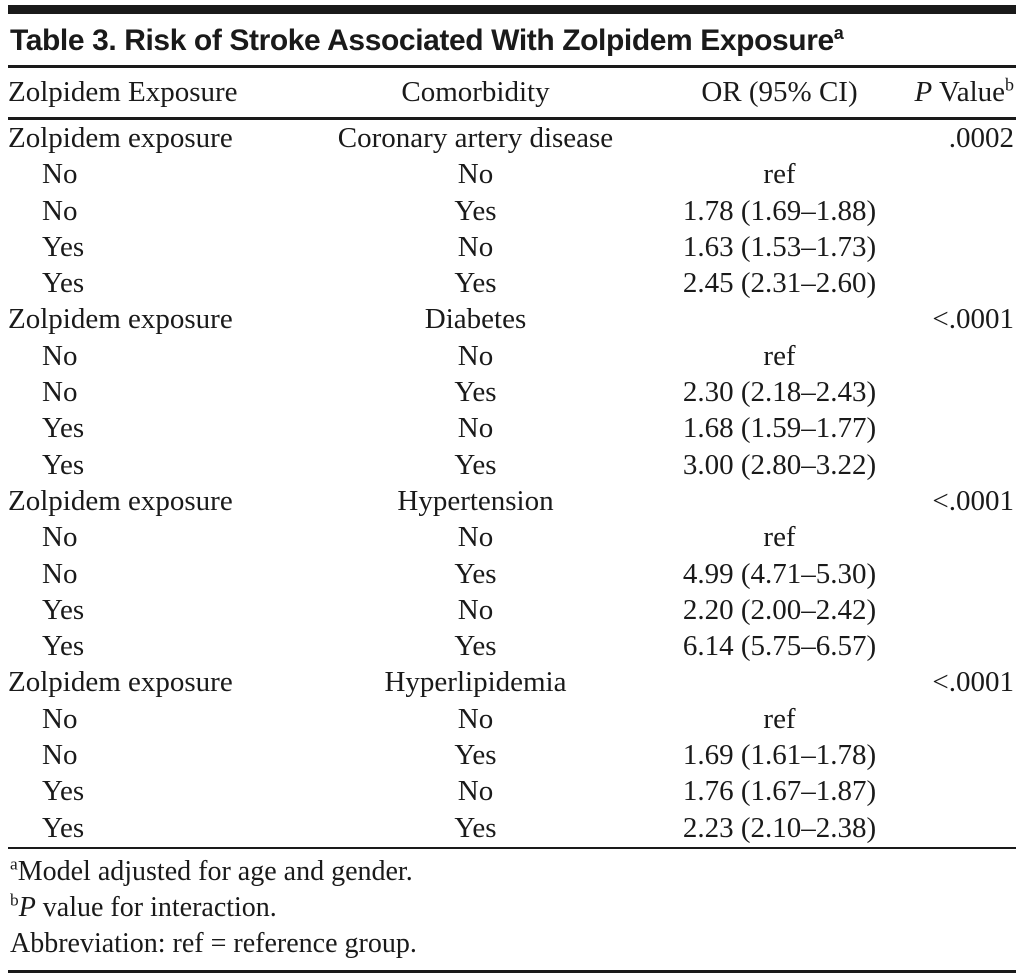 The image size is (1024, 974). What do you see at coordinates (512, 971) in the screenshot?
I see `bottom-rule` at bounding box center [512, 971].